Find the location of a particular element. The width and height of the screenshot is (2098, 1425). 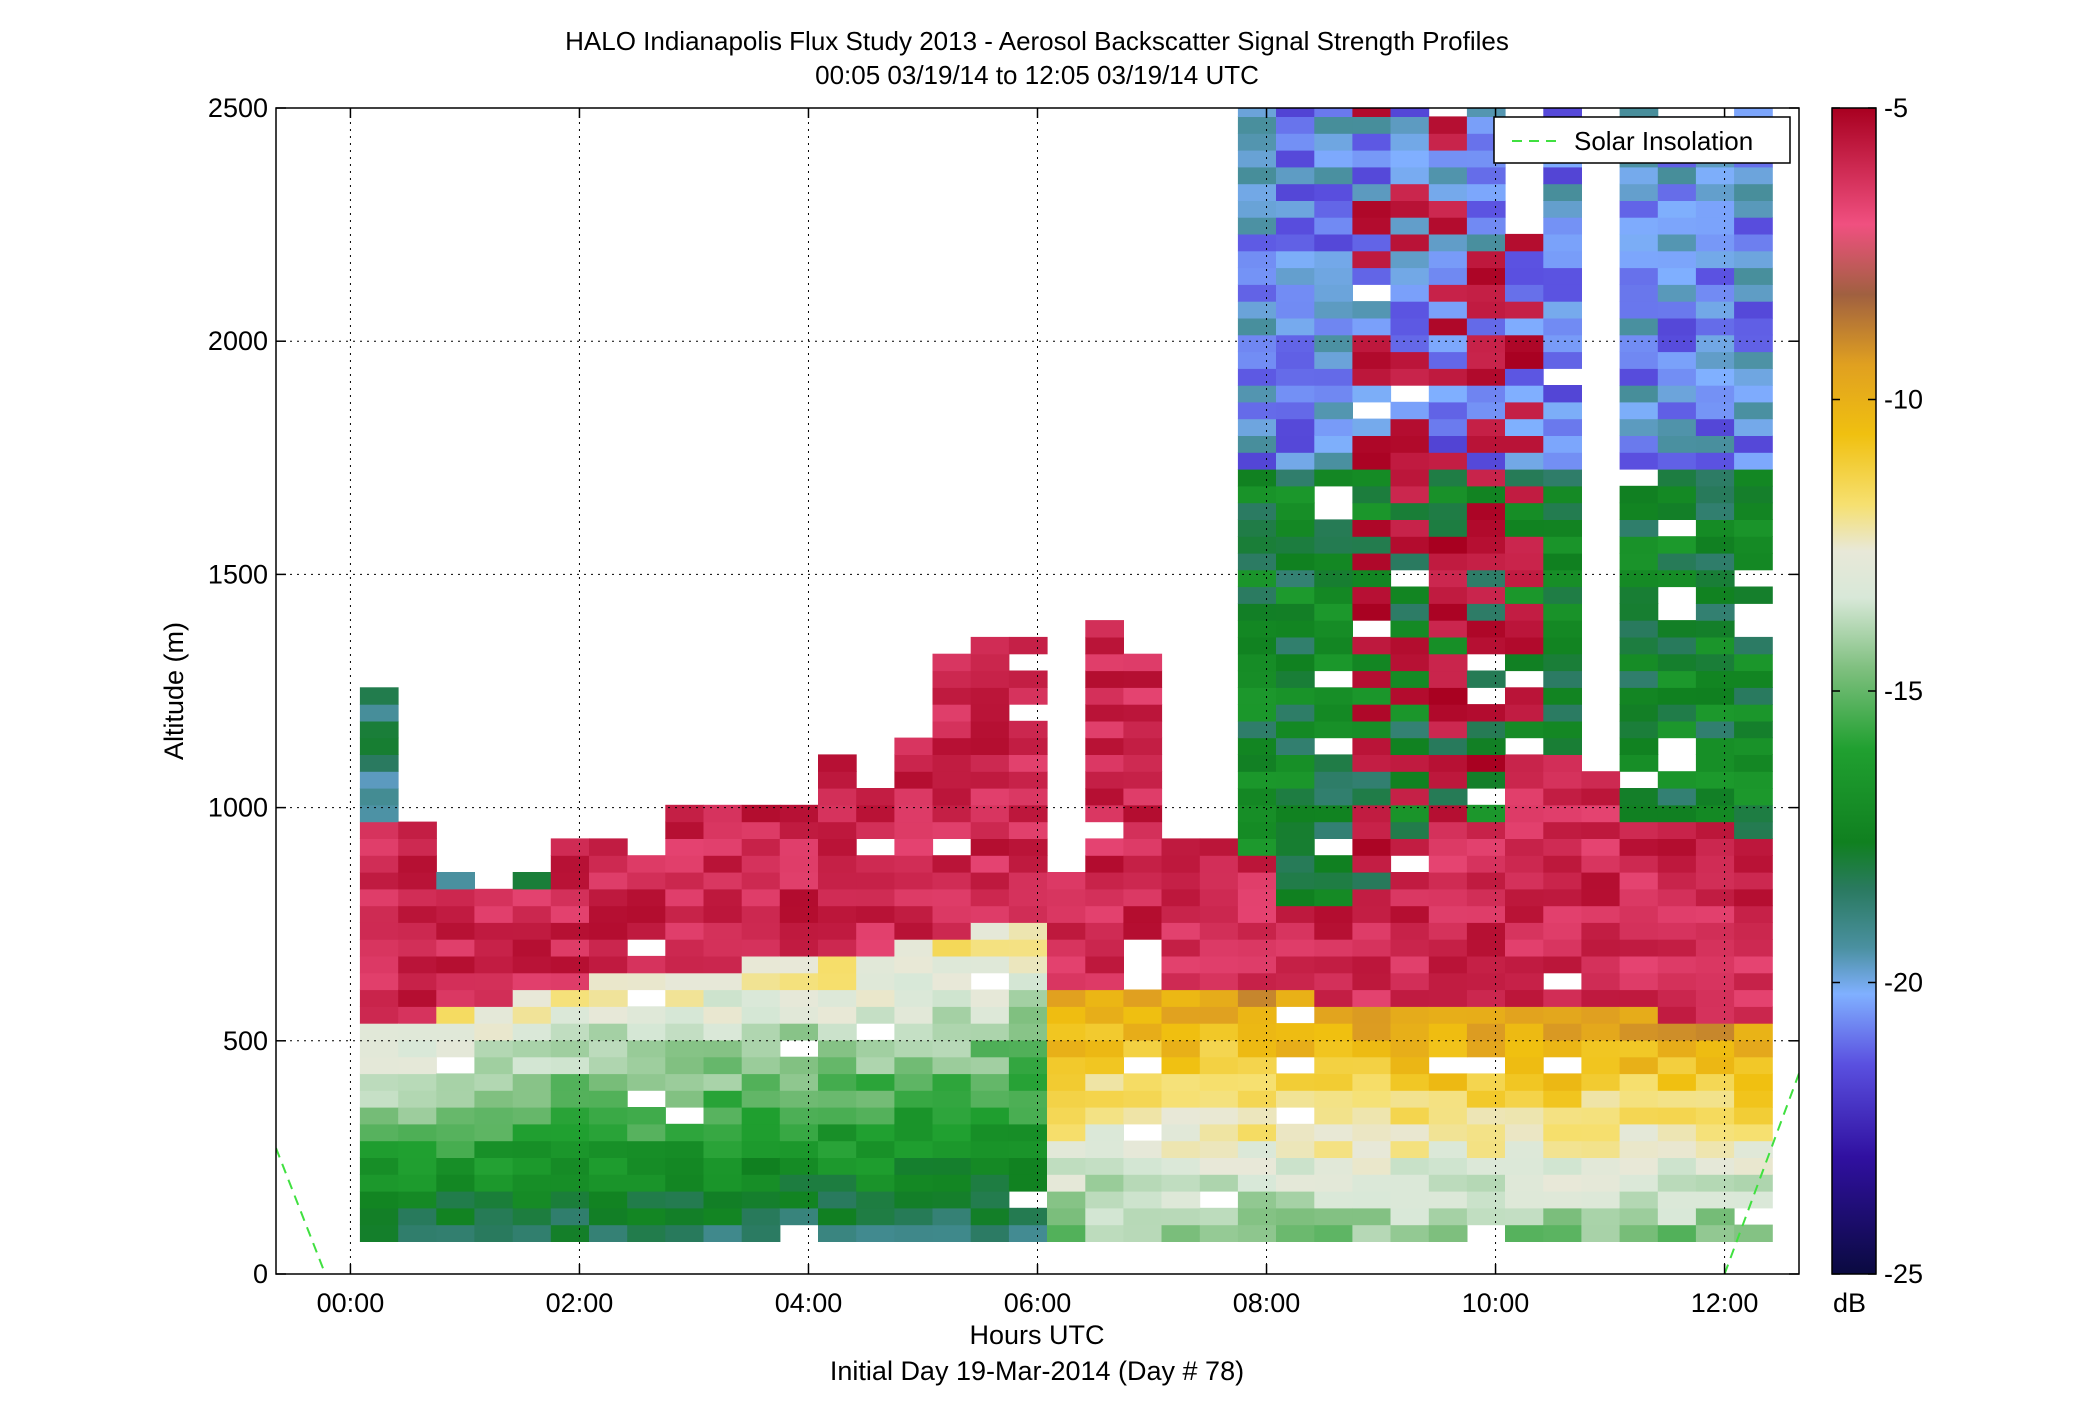

y-tick-label: 500 is located at coordinates (245, 1041).